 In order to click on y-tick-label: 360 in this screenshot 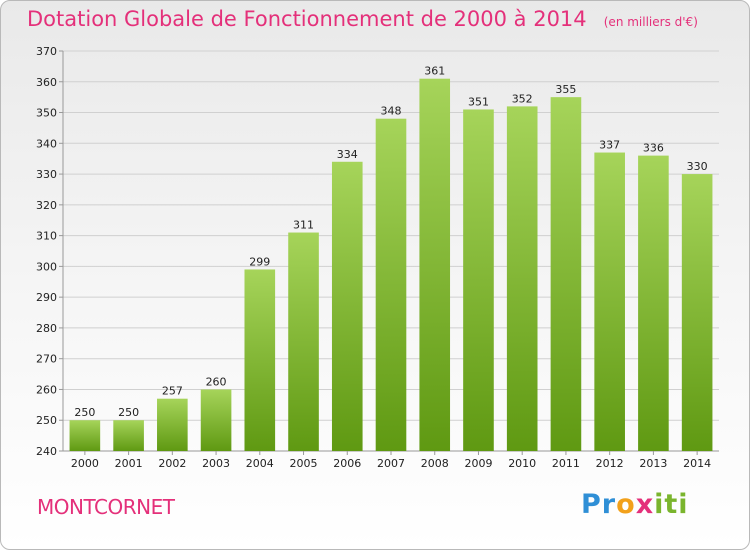, I will do `click(46, 82)`.